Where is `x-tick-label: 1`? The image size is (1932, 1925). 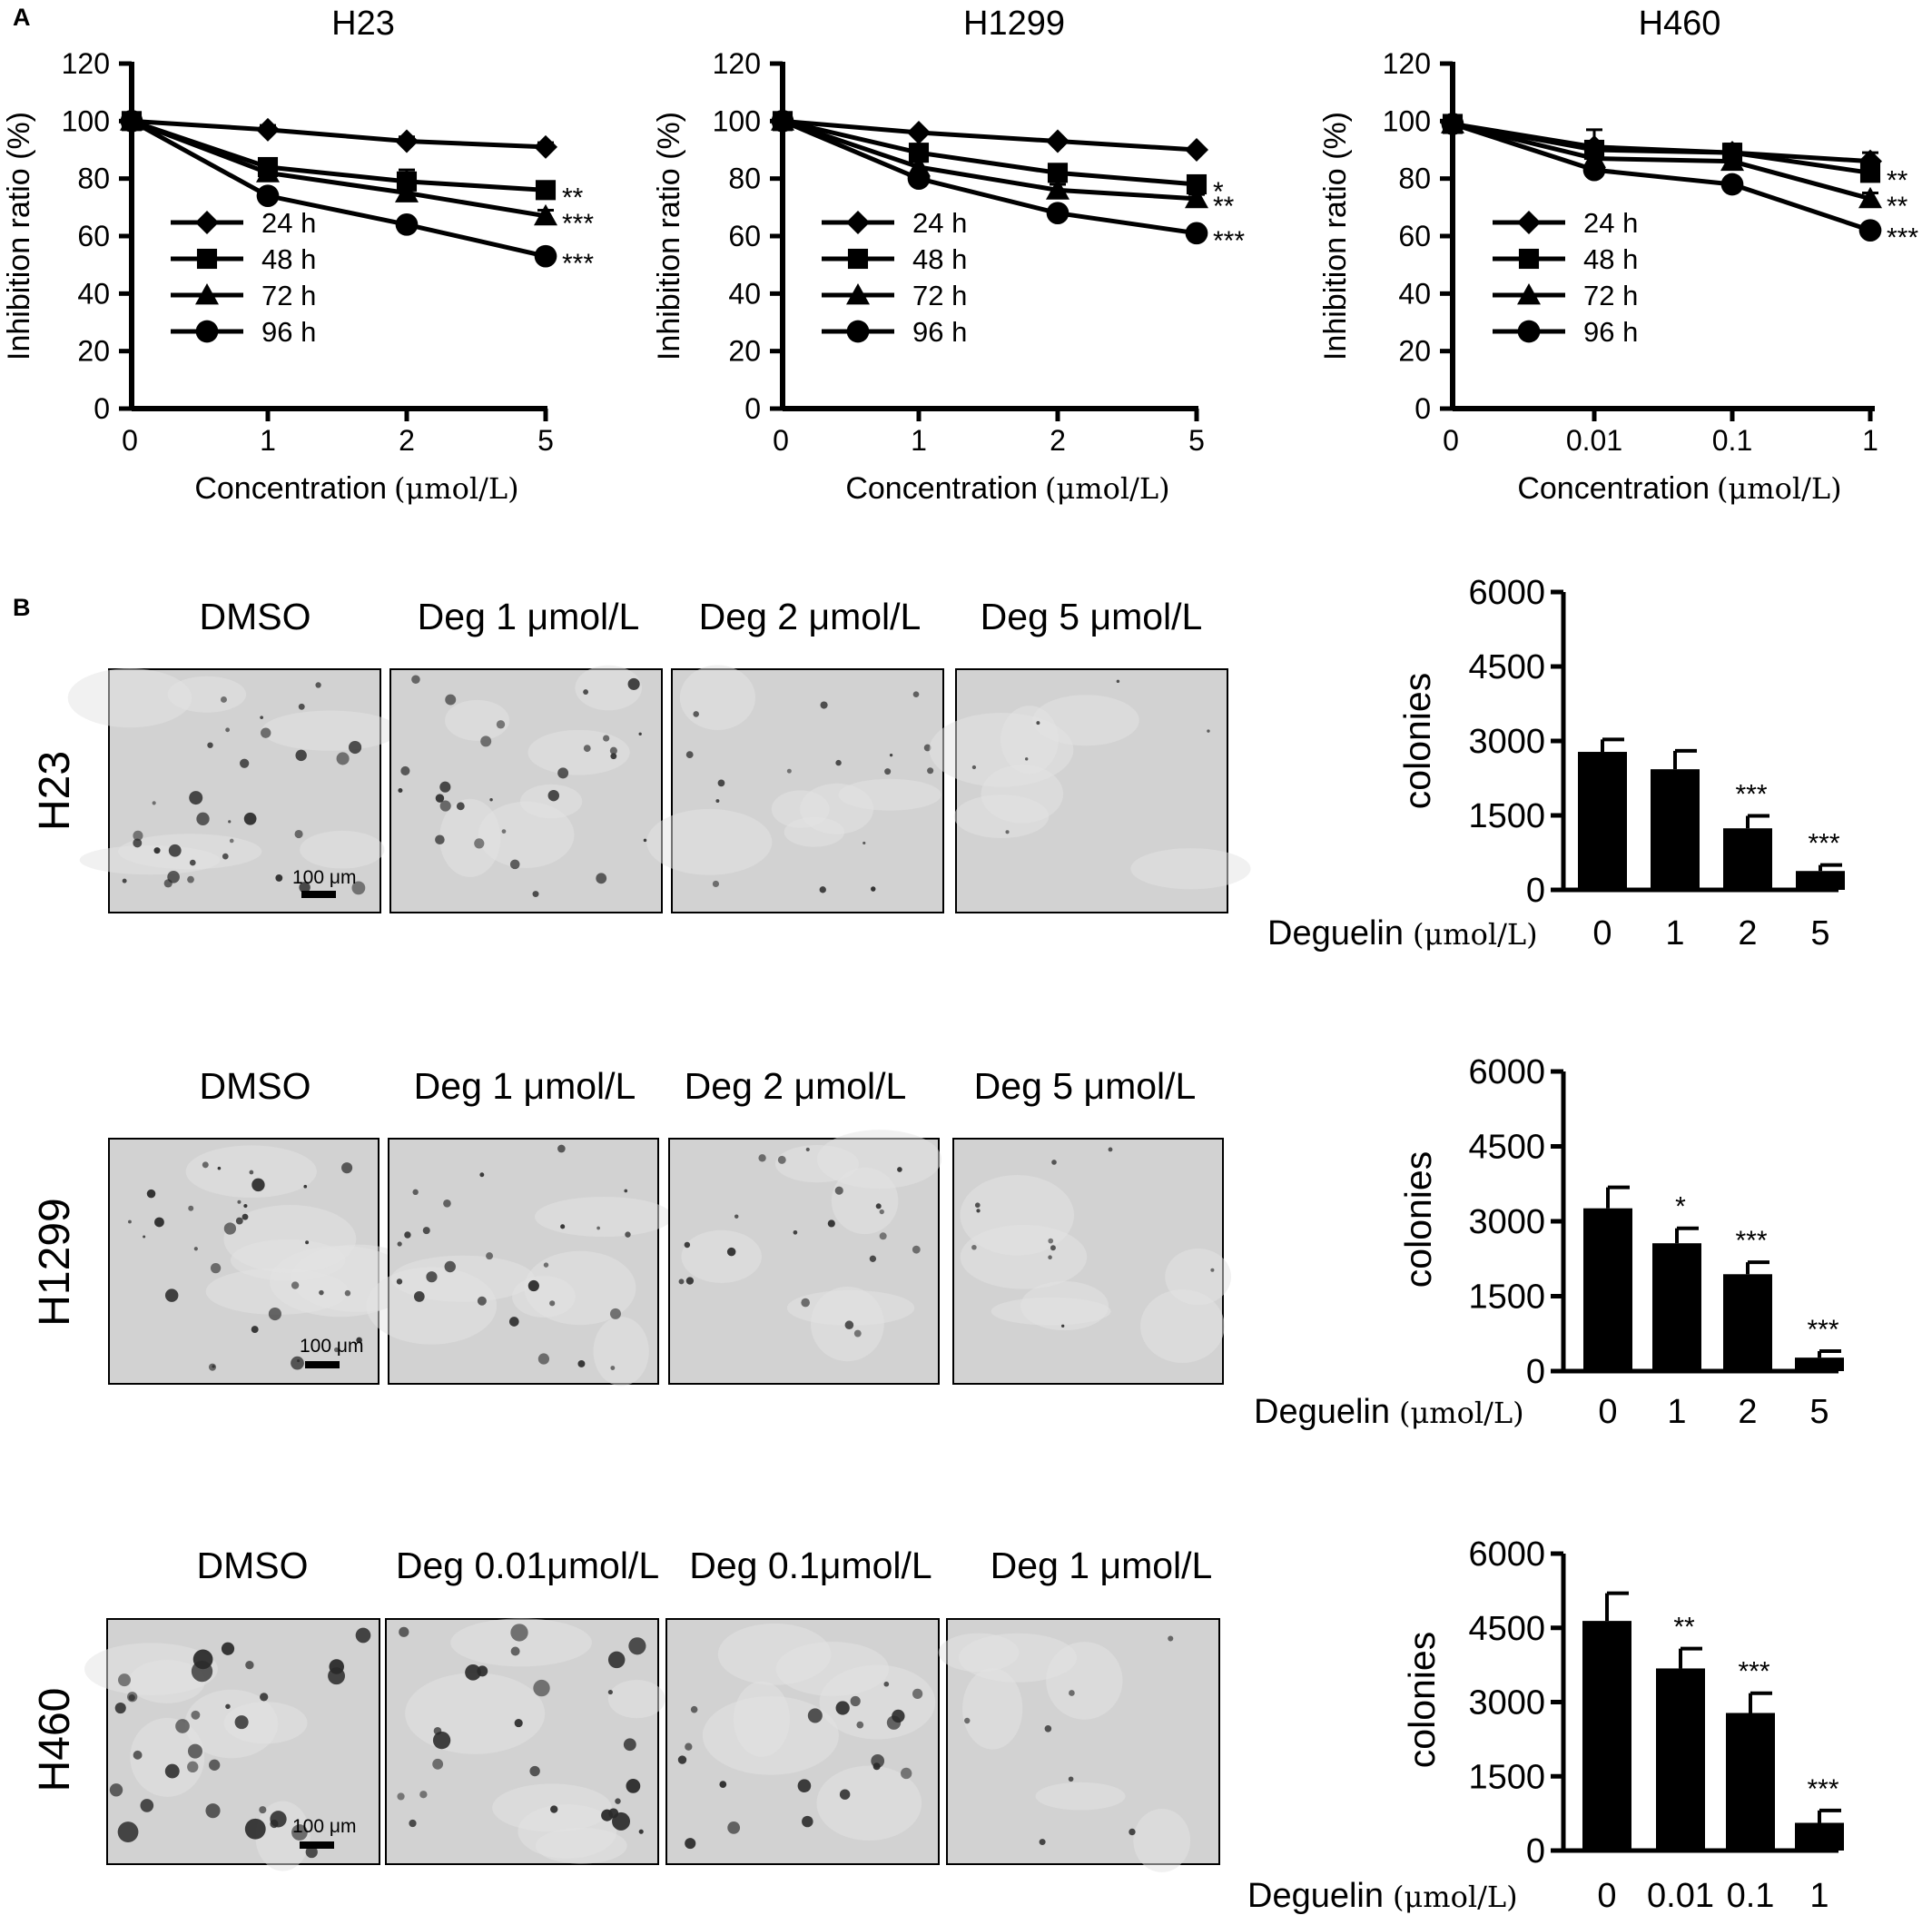
x-tick-label: 1 is located at coordinates (1675, 933).